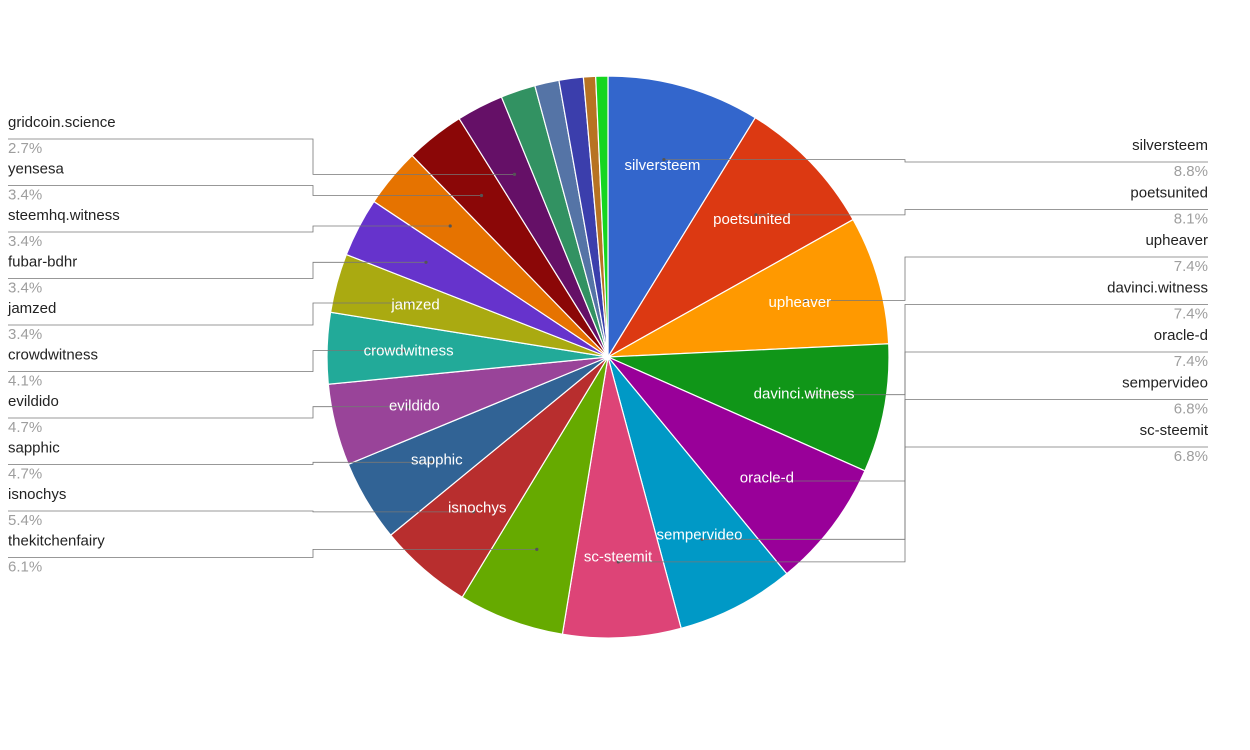 The width and height of the screenshot is (1250, 750). What do you see at coordinates (437, 460) in the screenshot?
I see `slice-label-sapphic: sapphic` at bounding box center [437, 460].